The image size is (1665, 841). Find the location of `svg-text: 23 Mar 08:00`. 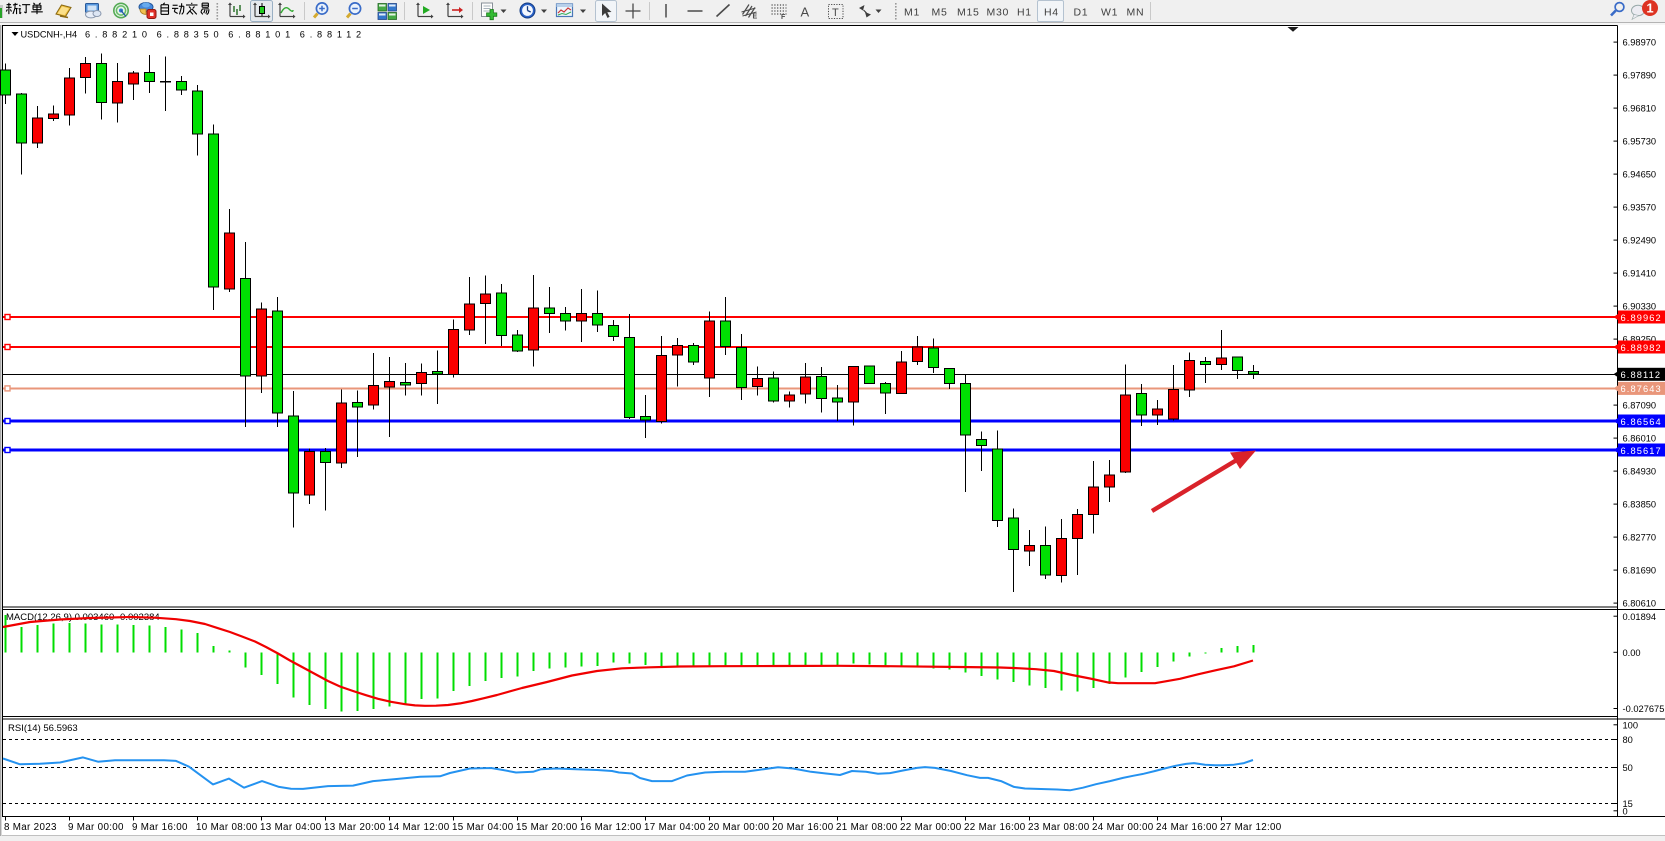

svg-text: 23 Mar 08:00 is located at coordinates (1059, 827).